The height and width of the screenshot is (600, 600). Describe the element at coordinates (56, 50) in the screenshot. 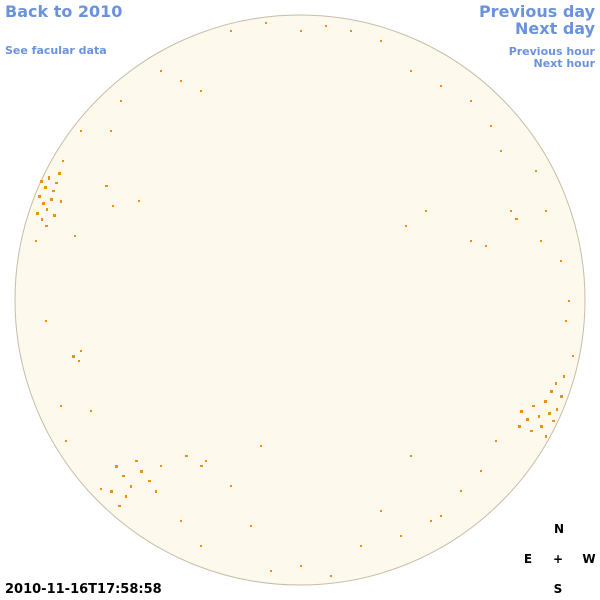

I see `facular-data-link: See facular data` at that location.